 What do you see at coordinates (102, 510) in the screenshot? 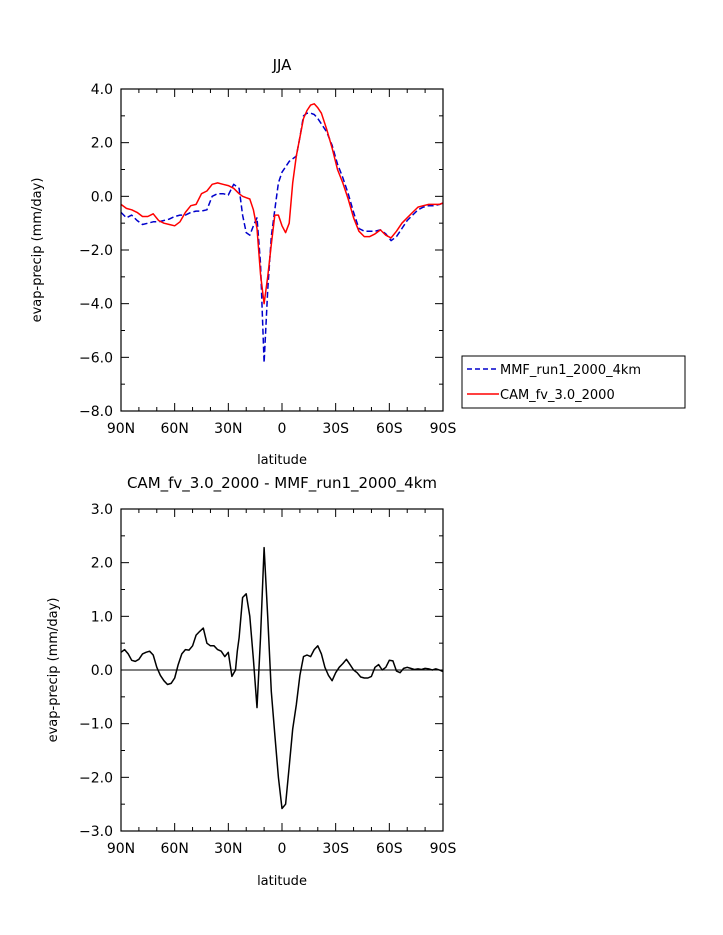
I see `difference-y-tick-label: 3.0` at bounding box center [102, 510].